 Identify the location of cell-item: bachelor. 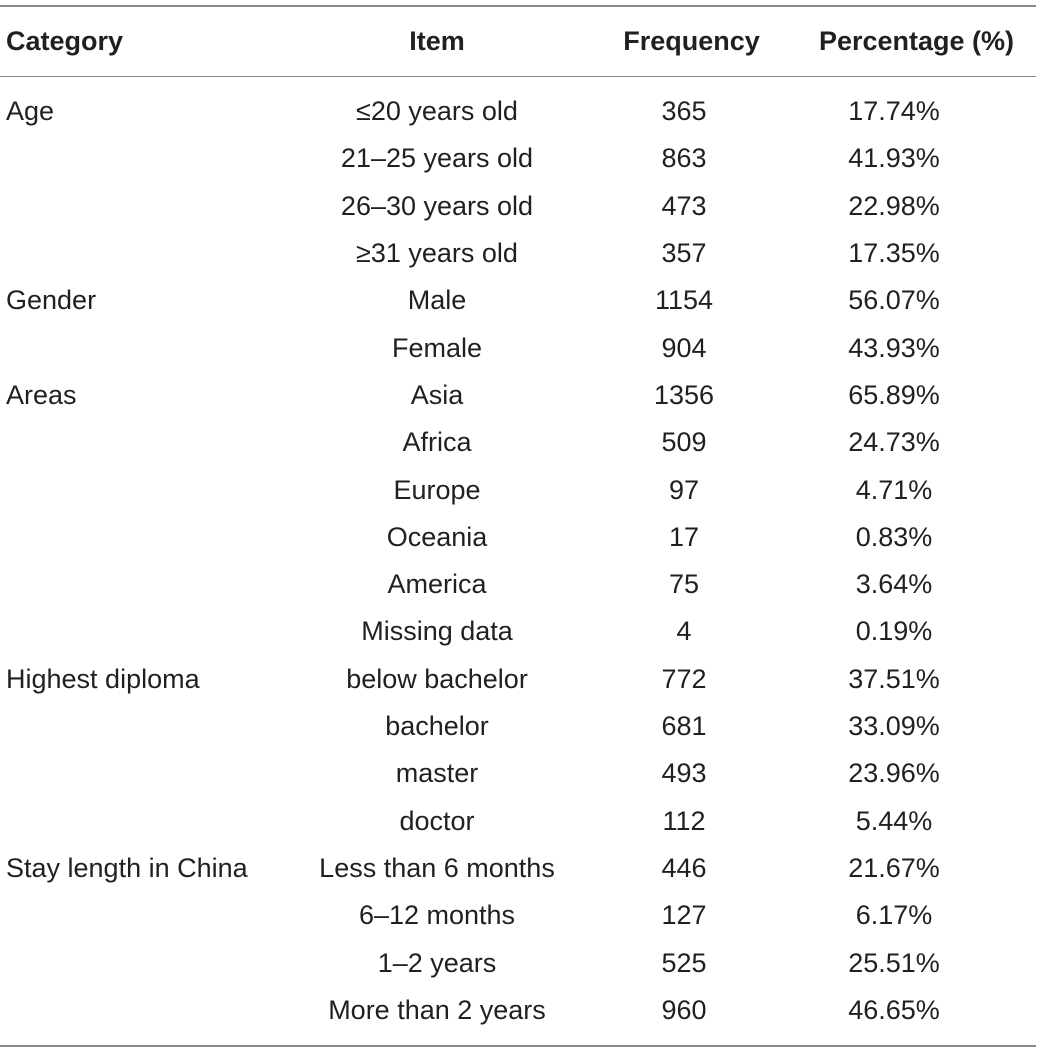
(437, 726).